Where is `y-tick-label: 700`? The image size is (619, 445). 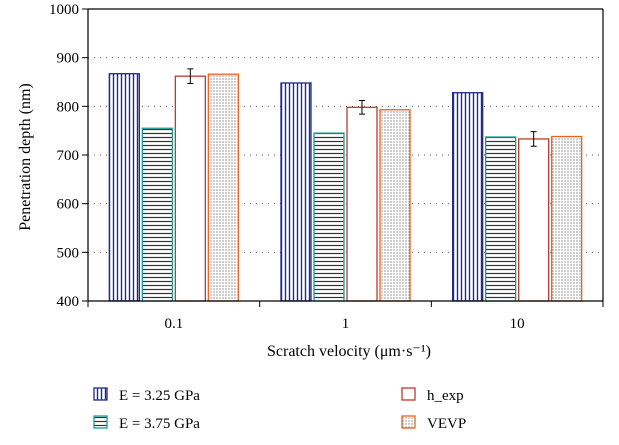 y-tick-label: 700 is located at coordinates (68, 156).